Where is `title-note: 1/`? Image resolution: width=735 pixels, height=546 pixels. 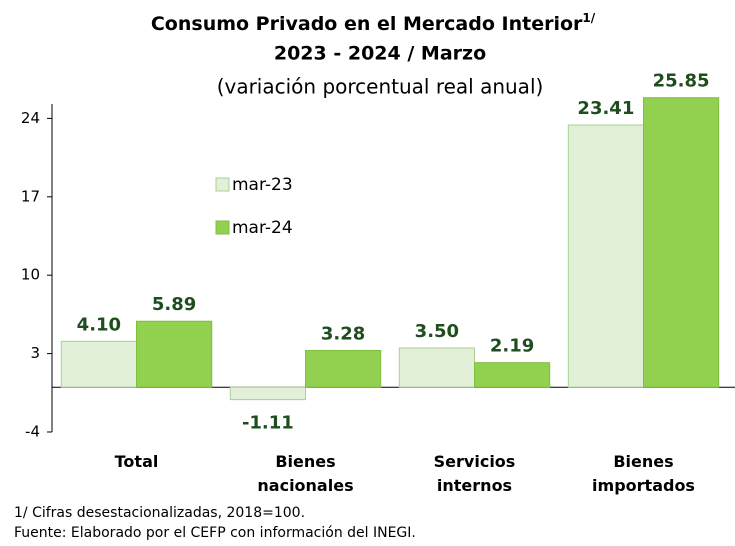 title-note: 1/ is located at coordinates (588, 18).